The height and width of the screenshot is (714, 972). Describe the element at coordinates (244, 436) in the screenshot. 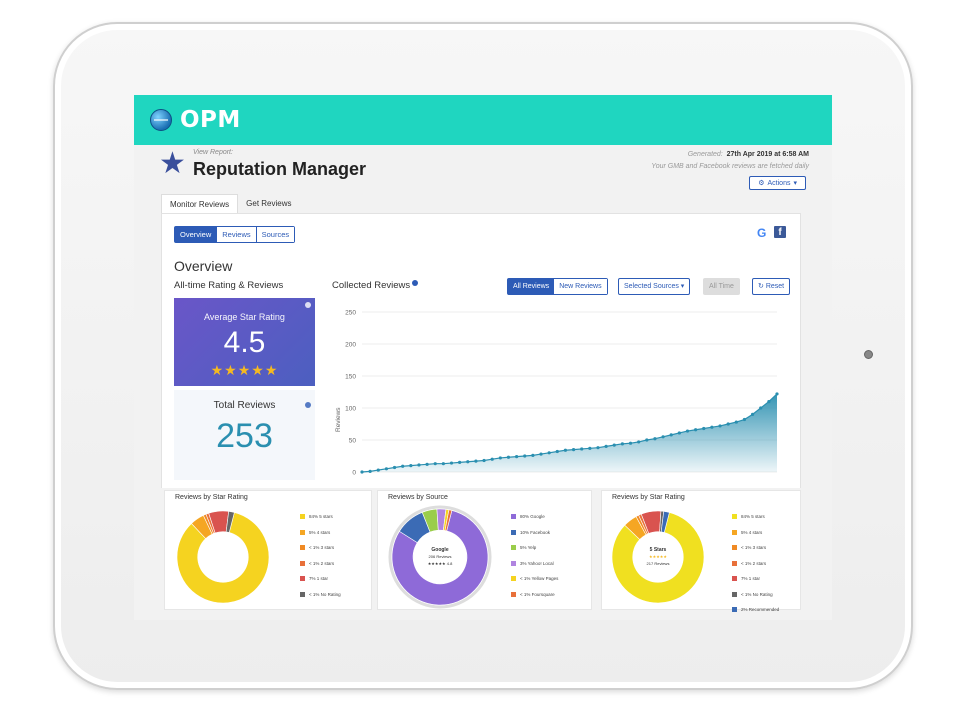

I see `total-reviews-value: 253` at that location.